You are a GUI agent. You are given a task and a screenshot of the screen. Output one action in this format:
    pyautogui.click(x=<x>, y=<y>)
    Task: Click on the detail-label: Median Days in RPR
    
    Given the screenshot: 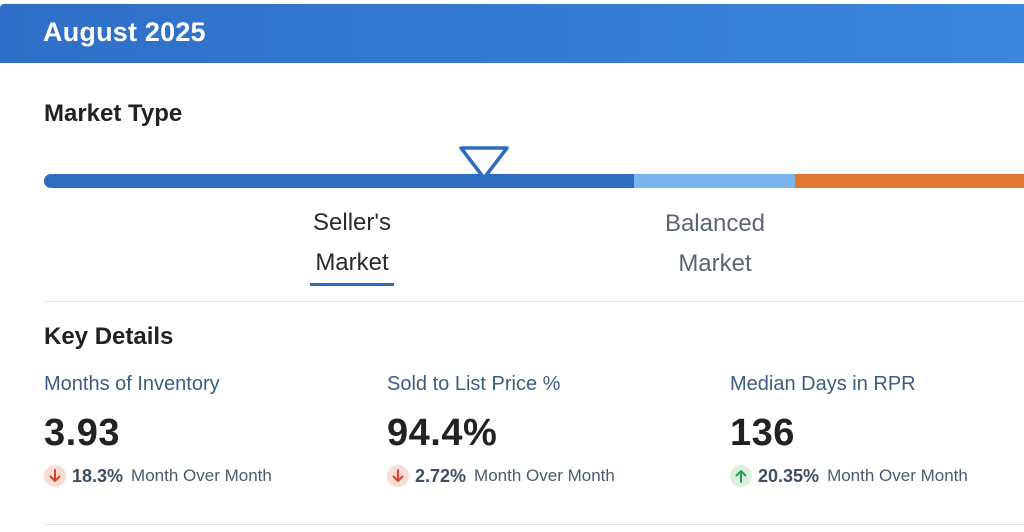 What is the action you would take?
    pyautogui.click(x=823, y=384)
    